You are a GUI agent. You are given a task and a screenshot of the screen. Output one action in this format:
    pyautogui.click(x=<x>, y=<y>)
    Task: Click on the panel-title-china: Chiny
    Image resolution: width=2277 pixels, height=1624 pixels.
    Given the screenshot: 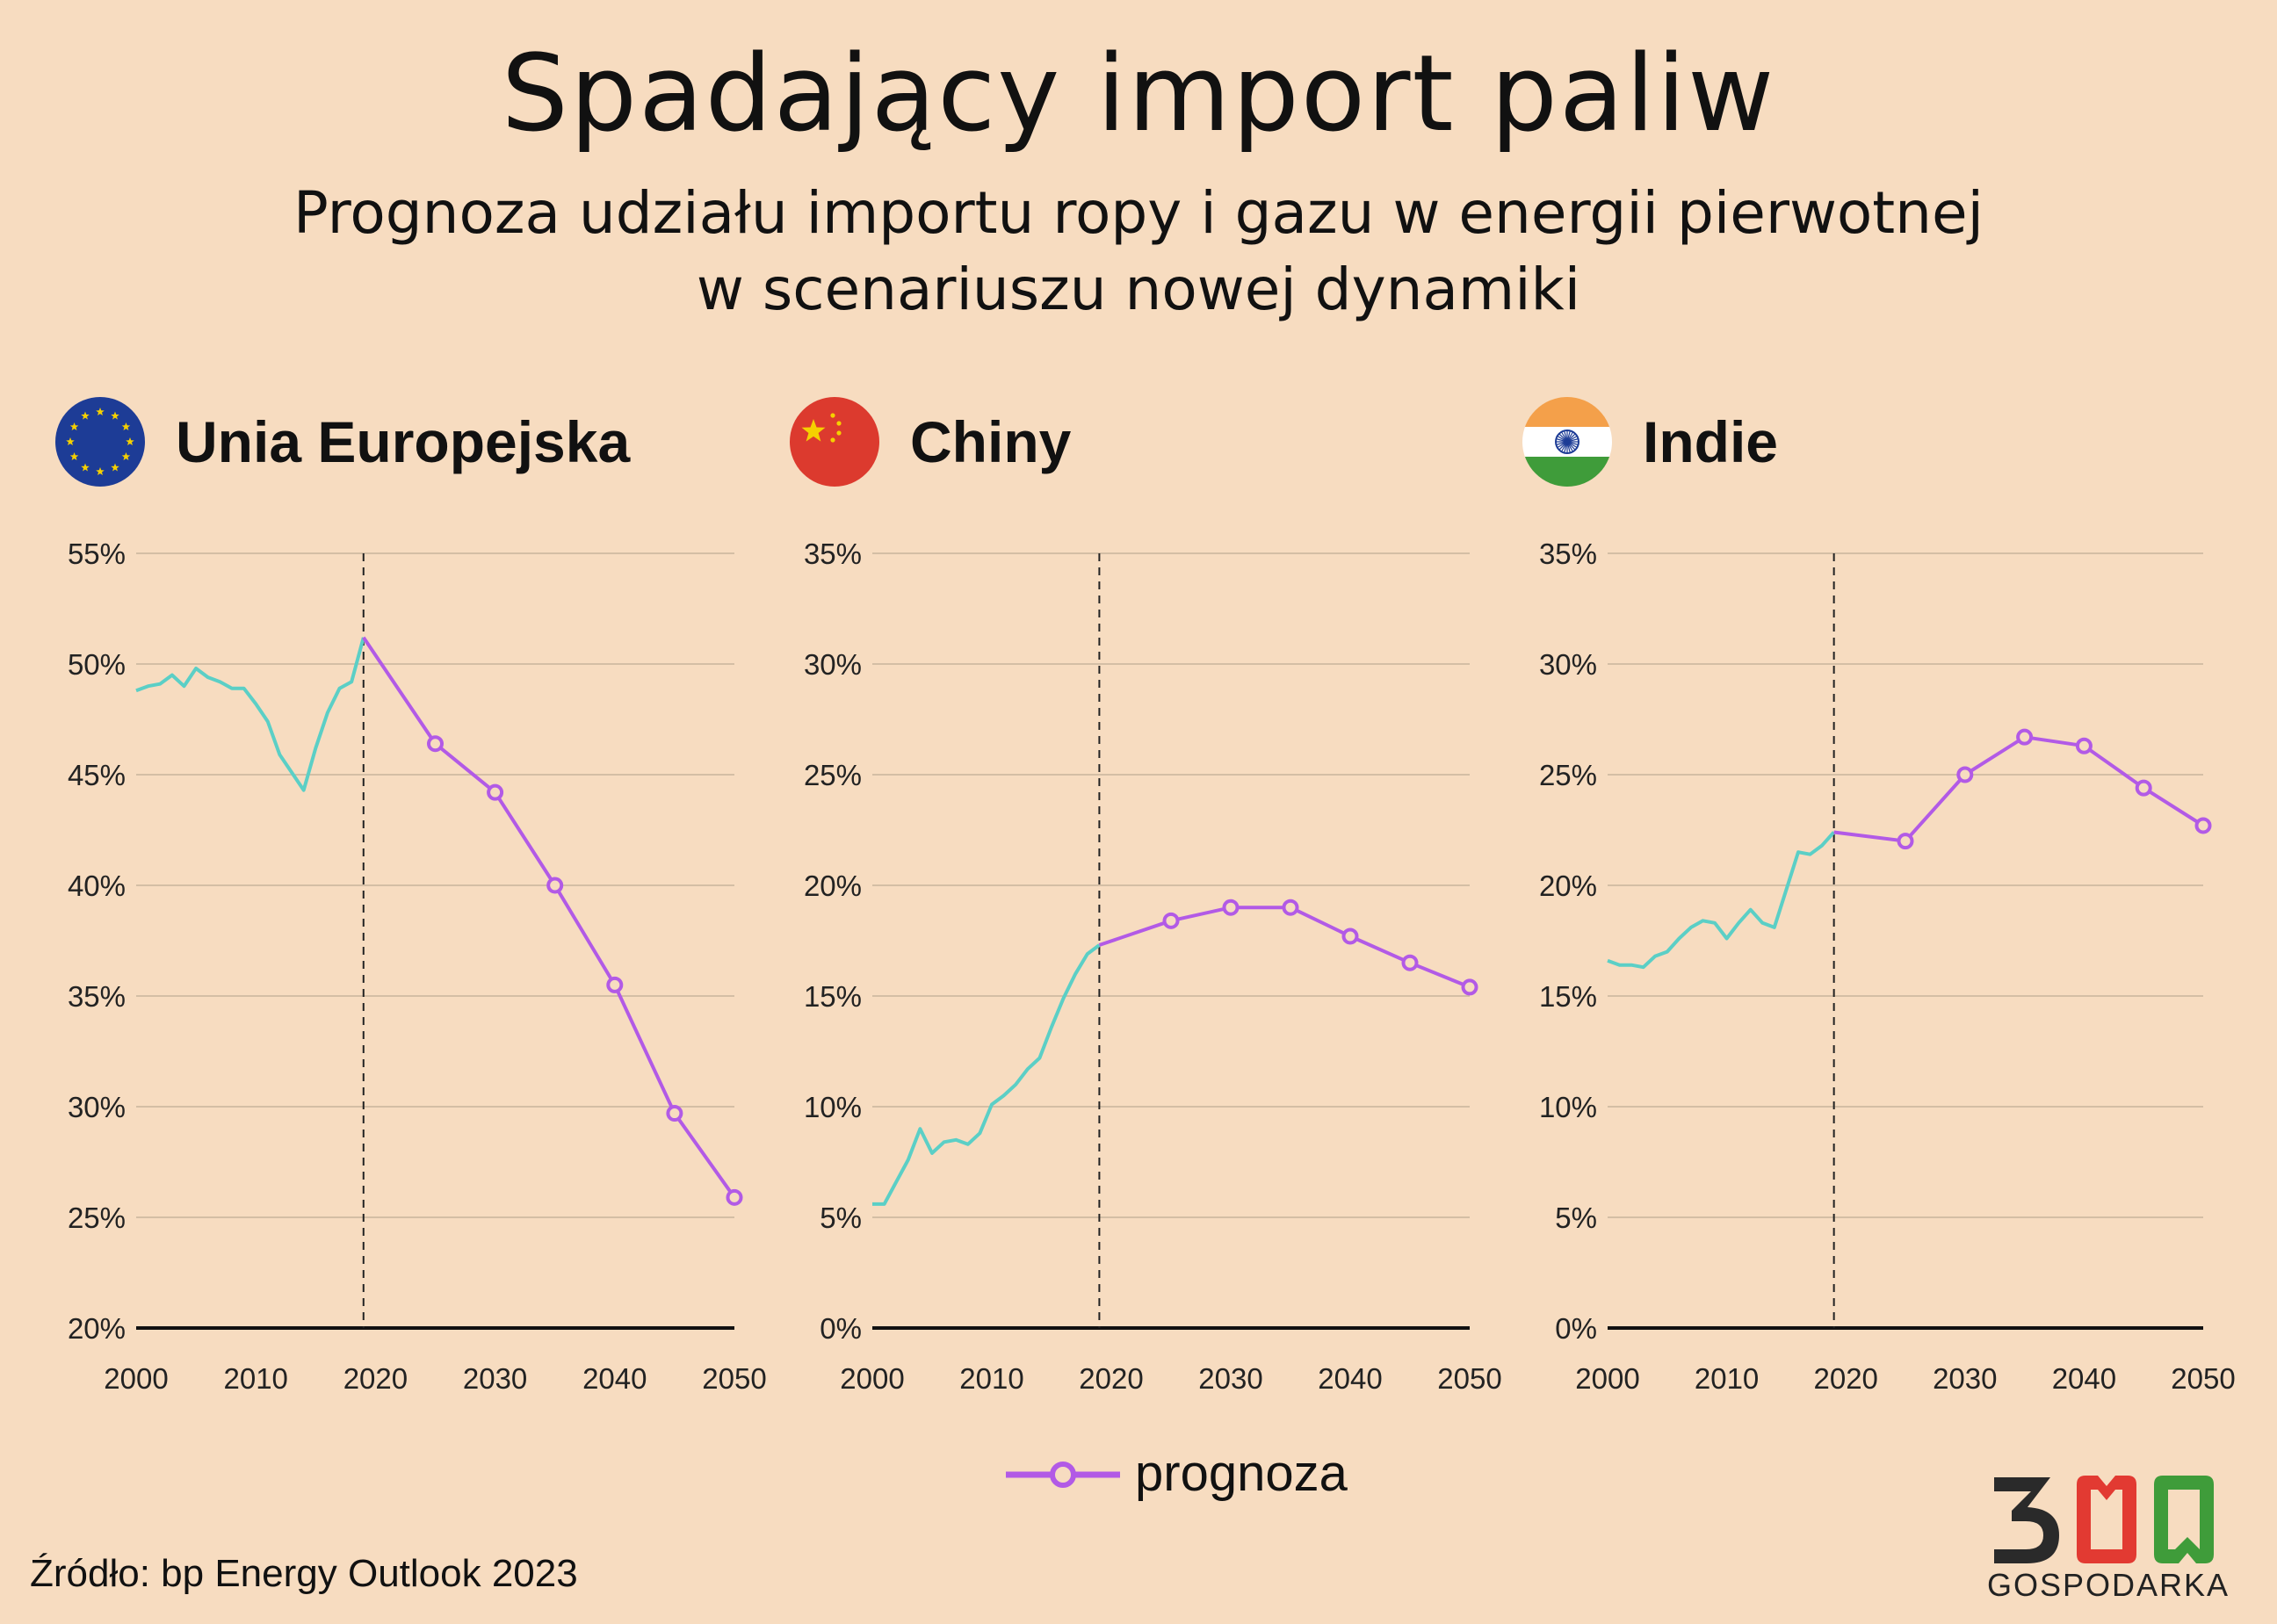 What is the action you would take?
    pyautogui.click(x=991, y=442)
    